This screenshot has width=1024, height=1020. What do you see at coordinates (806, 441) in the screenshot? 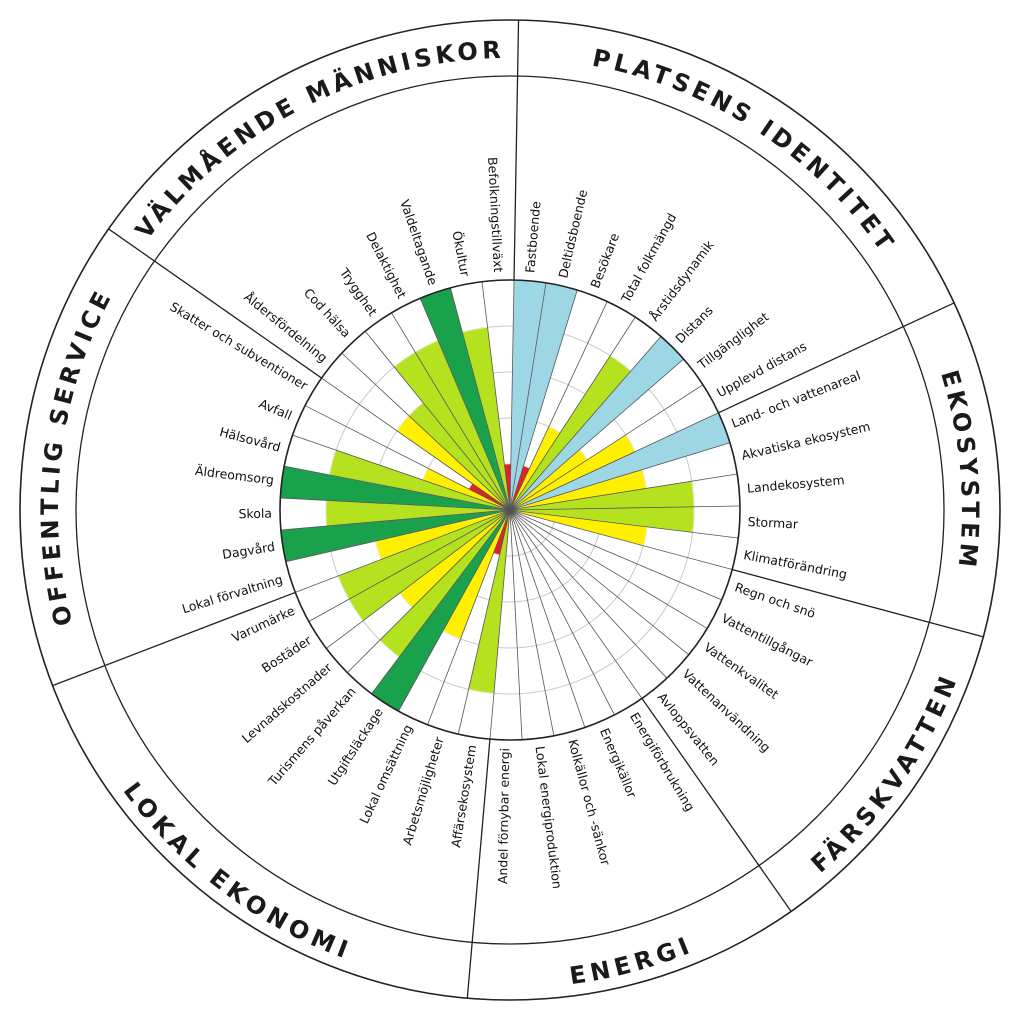
I see `indicator-label: Akvatiska ekosystem` at bounding box center [806, 441].